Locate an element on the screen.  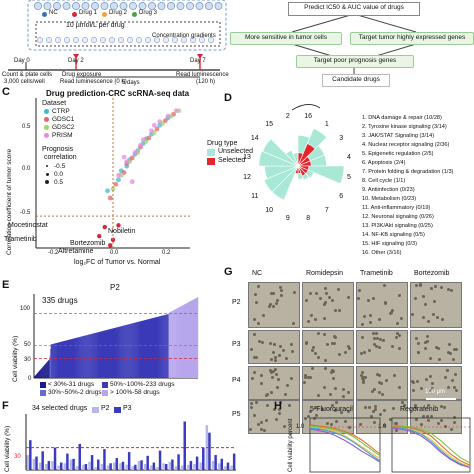
xtick-0: -0.2 is located at coordinates (53, 253).